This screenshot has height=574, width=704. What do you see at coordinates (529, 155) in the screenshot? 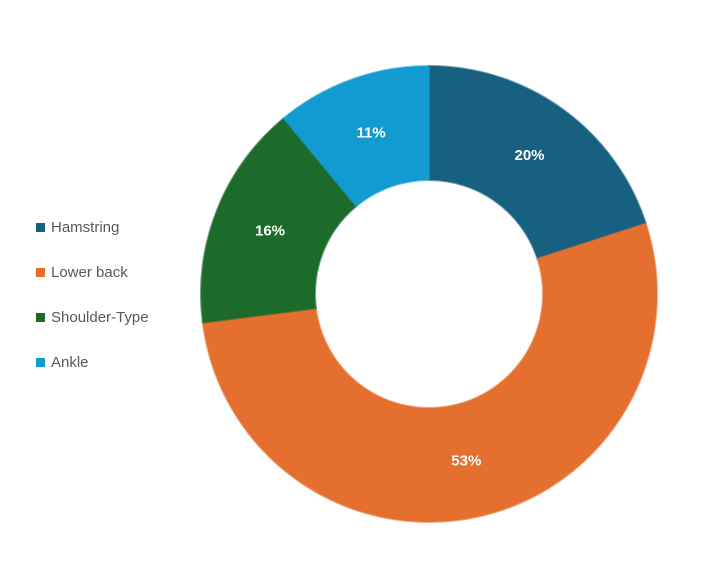
I see `data-label-hamstring: 20%` at bounding box center [529, 155].